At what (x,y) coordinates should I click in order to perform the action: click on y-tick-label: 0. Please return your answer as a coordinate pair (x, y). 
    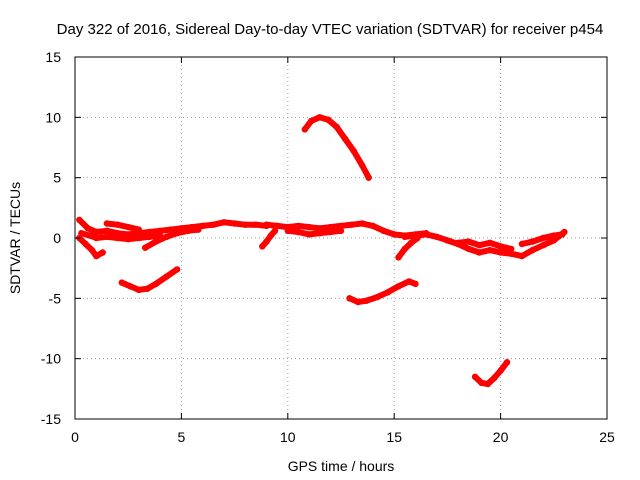
    Looking at the image, I should click on (57, 238).